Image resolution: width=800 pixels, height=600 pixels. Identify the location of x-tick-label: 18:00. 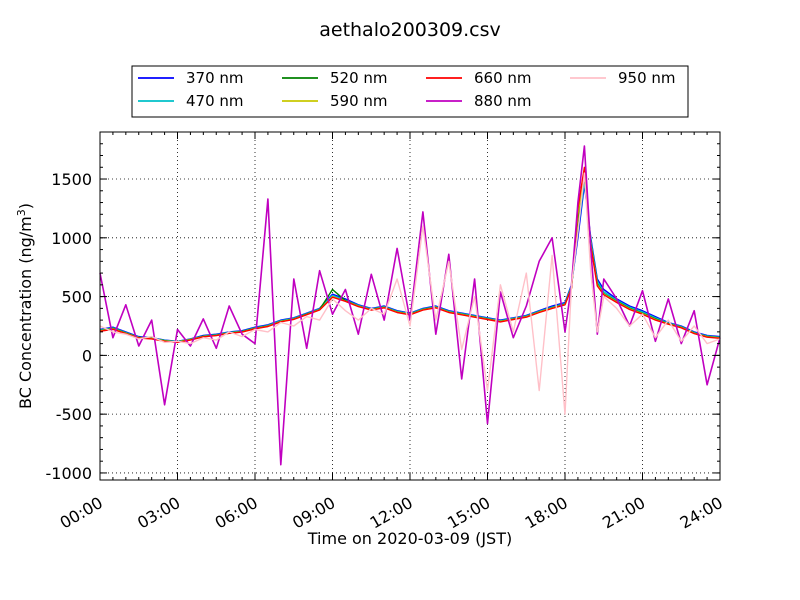
(546, 513).